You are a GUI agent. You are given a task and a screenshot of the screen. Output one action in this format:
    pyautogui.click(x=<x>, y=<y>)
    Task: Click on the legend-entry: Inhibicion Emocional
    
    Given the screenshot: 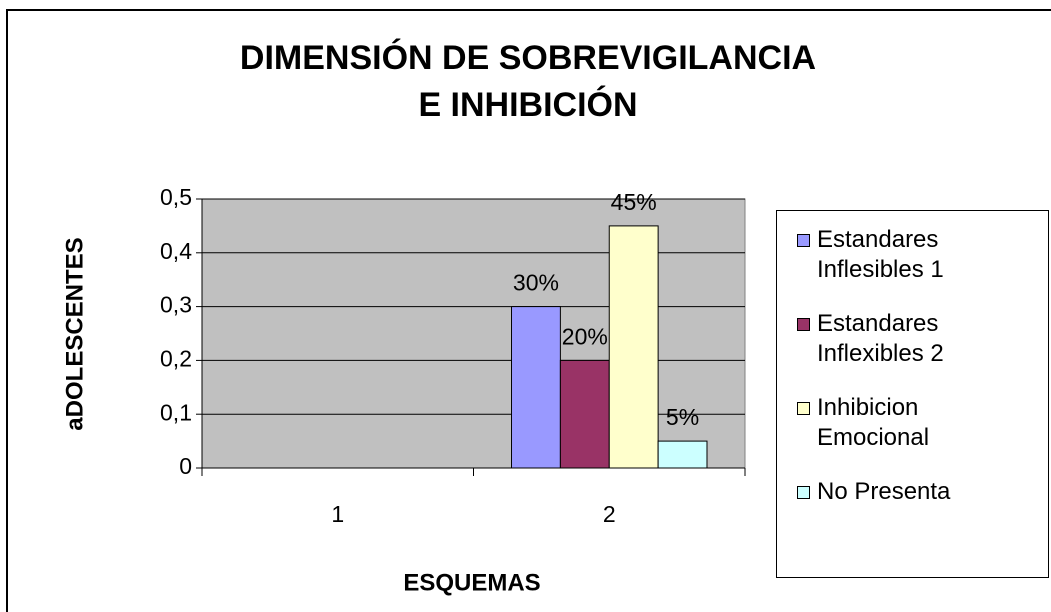 What is the action you would take?
    pyautogui.click(x=907, y=423)
    